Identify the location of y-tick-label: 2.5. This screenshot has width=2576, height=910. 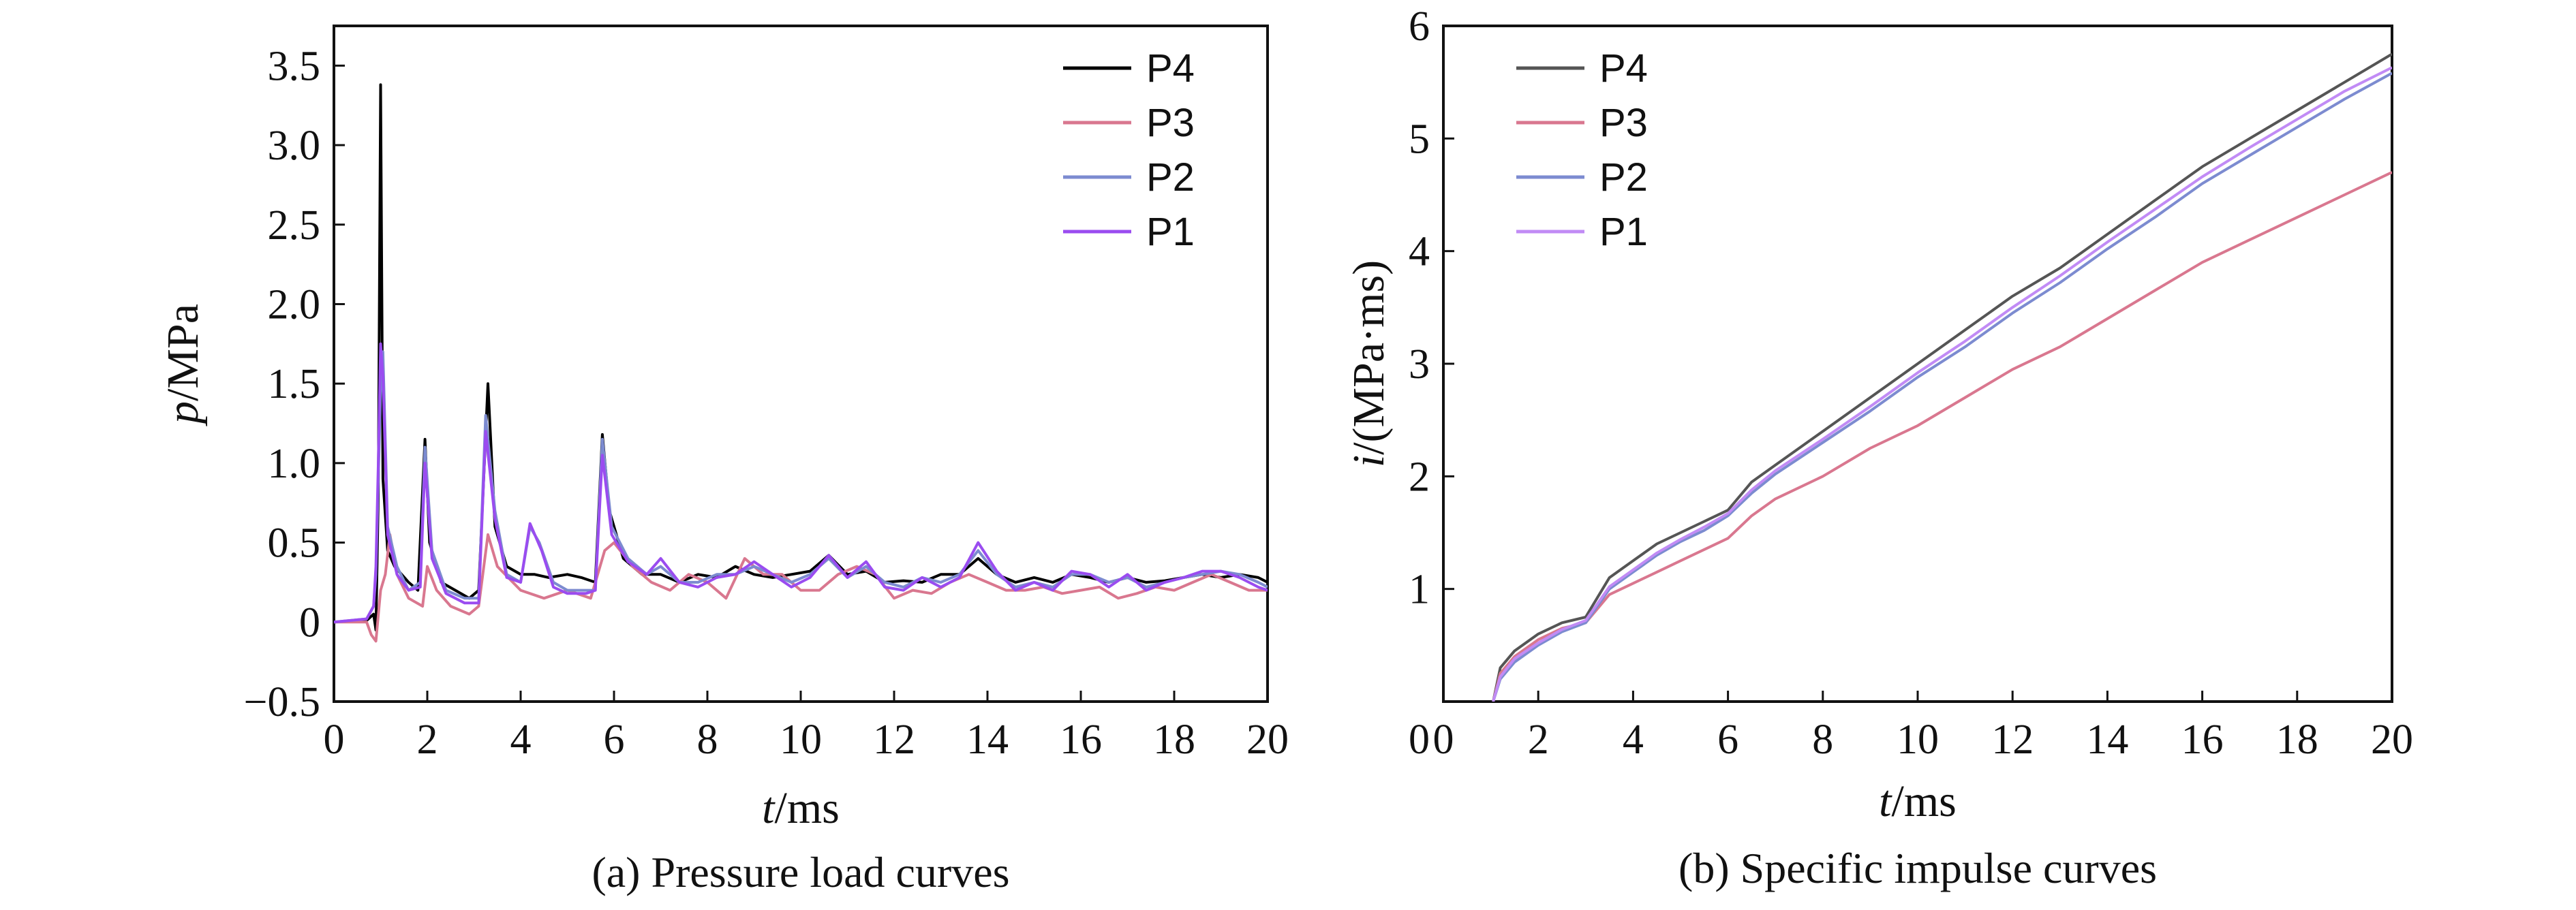
(294, 225).